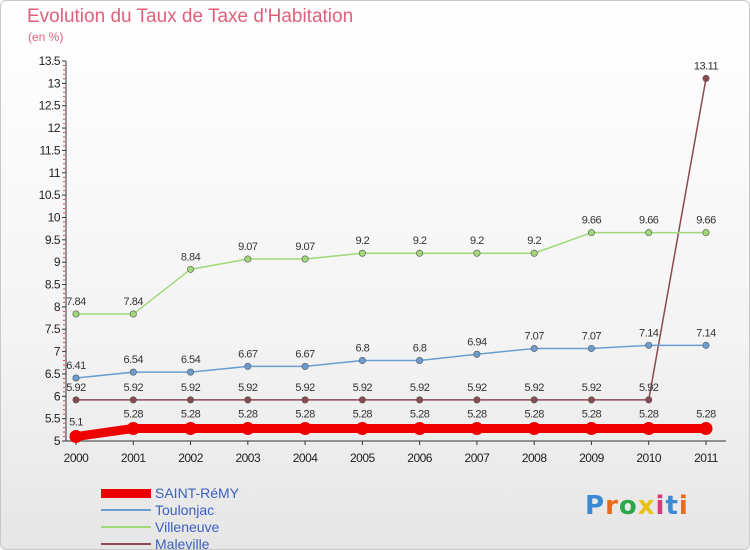 The width and height of the screenshot is (750, 550). I want to click on legend-item: Maleville, so click(231, 542).